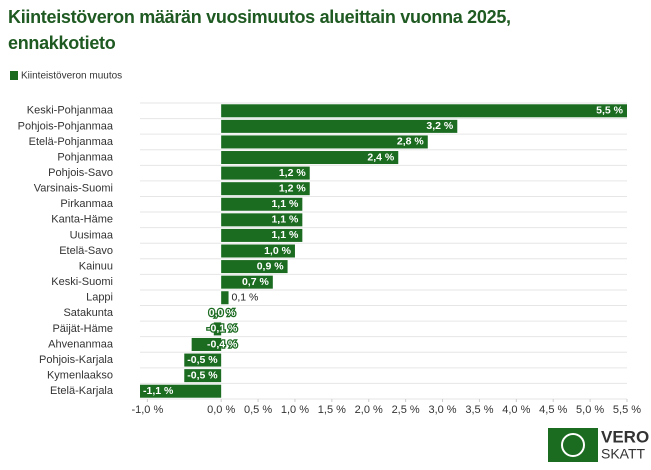 Image resolution: width=651 pixels, height=470 pixels. Describe the element at coordinates (73, 189) in the screenshot. I see `y-tick-label: Varsinais-Suomi` at that location.